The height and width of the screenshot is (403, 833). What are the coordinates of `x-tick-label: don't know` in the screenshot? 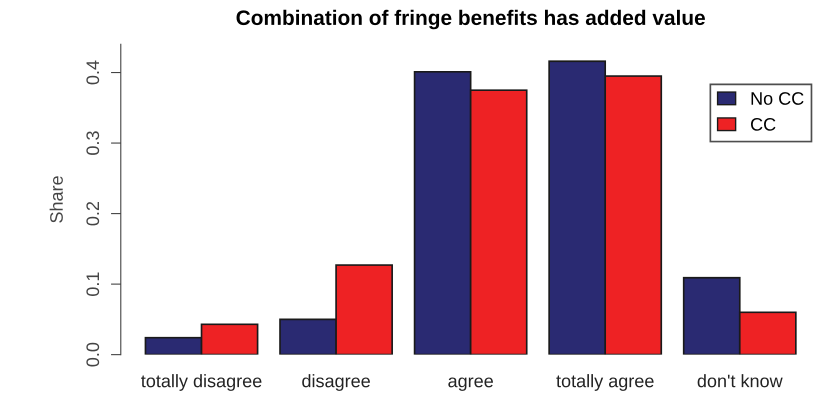 It's located at (740, 381).